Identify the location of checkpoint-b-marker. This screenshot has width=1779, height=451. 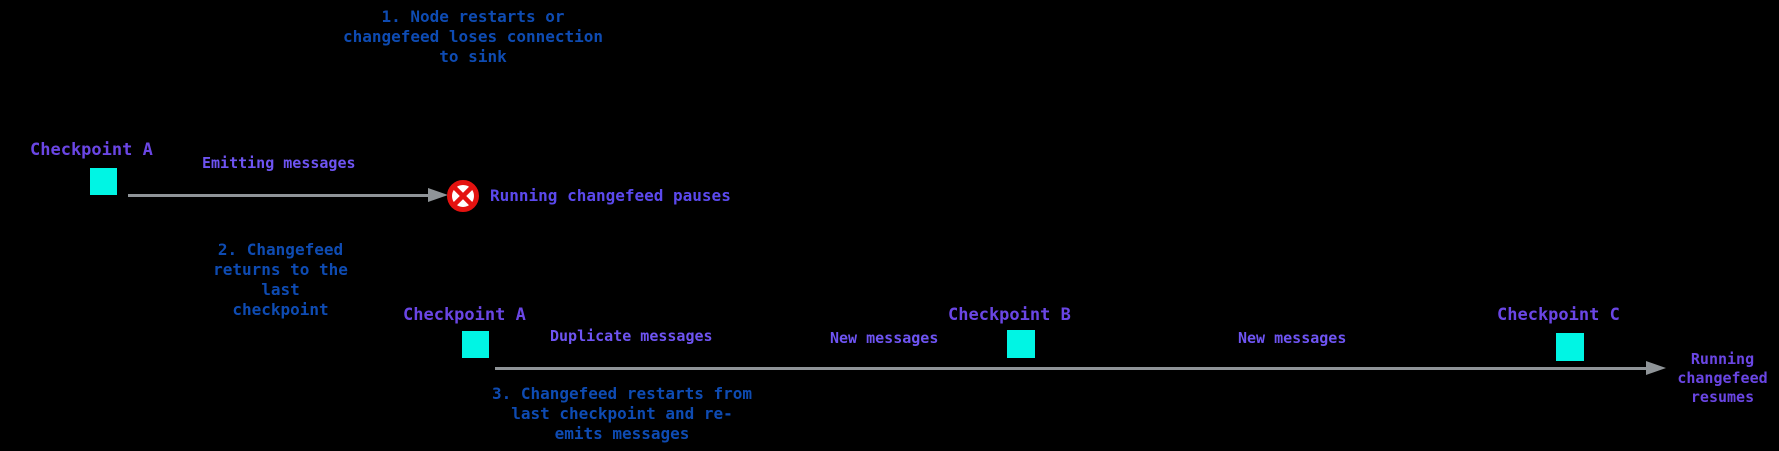
(1021, 344).